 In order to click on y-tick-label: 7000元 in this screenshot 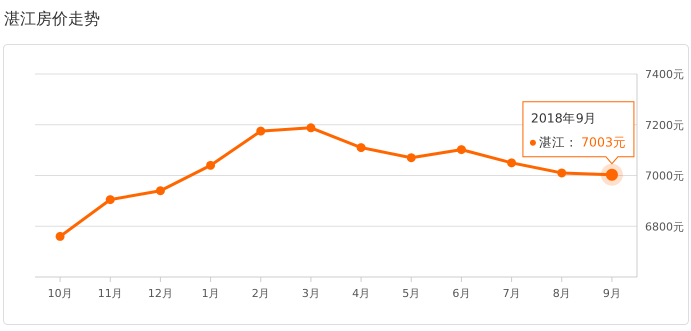, I will do `click(664, 176)`.